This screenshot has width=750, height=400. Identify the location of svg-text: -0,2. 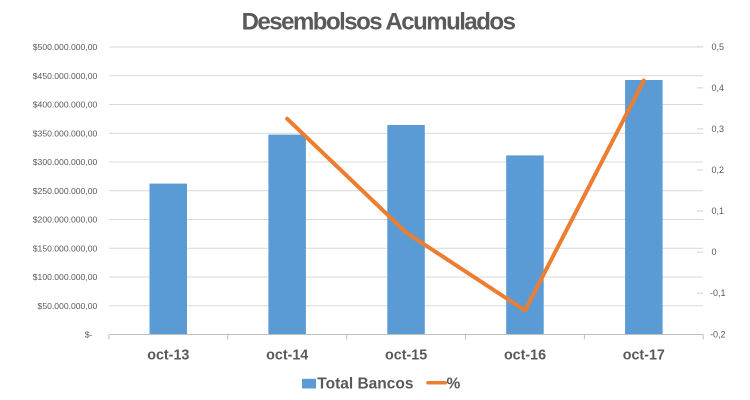
(718, 334).